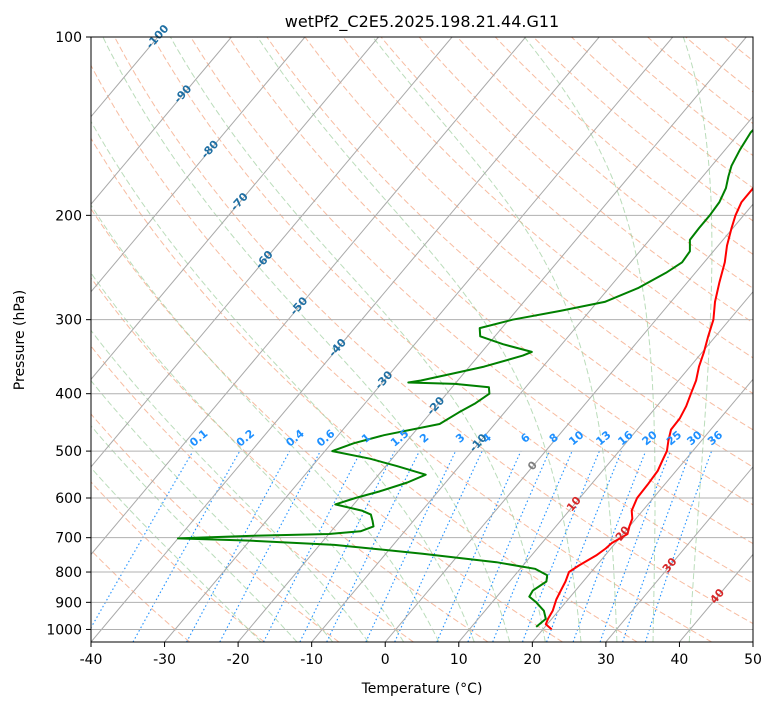 The width and height of the screenshot is (775, 708). What do you see at coordinates (68, 499) in the screenshot?
I see `y-tick-label: 600` at bounding box center [68, 499].